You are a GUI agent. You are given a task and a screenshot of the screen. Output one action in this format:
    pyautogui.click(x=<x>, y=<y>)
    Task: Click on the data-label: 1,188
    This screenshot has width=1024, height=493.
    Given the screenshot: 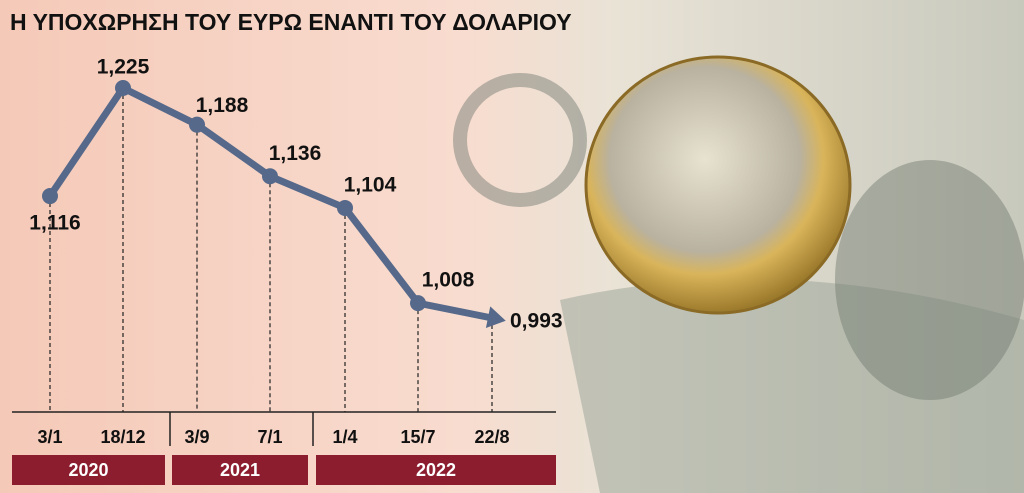 What is the action you would take?
    pyautogui.click(x=222, y=105)
    